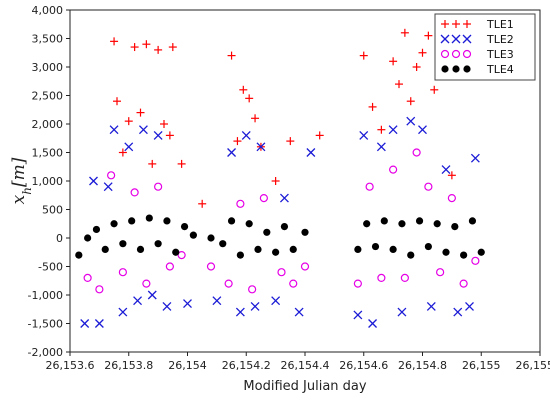  What do you see at coordinates (280, 236) in the screenshot?
I see `series-tle4` at bounding box center [280, 236].